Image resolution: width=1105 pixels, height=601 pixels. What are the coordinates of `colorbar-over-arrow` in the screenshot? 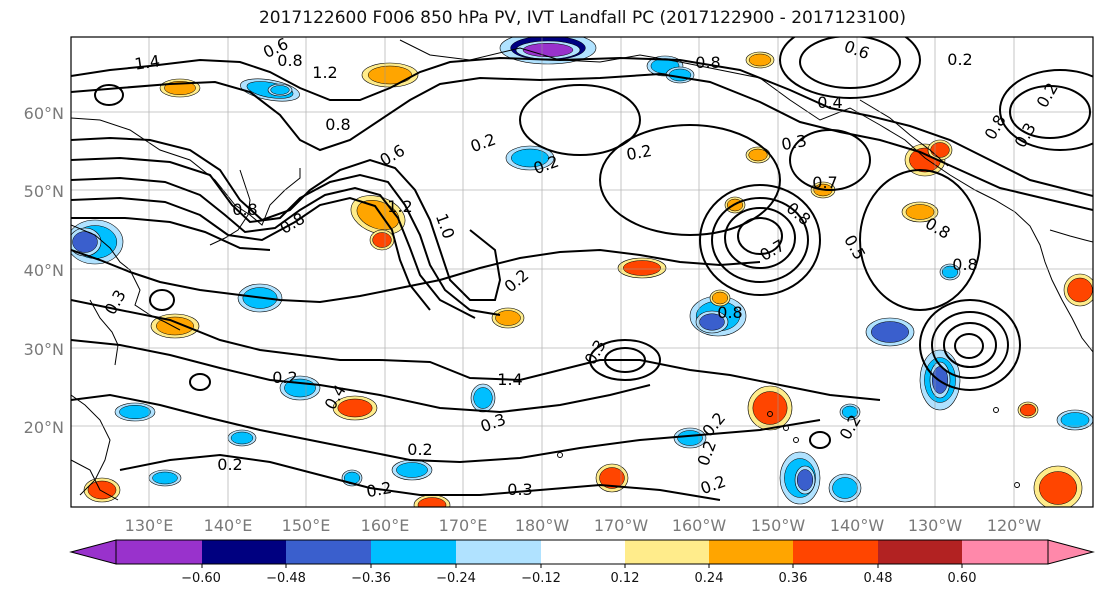 It's located at (1071, 552).